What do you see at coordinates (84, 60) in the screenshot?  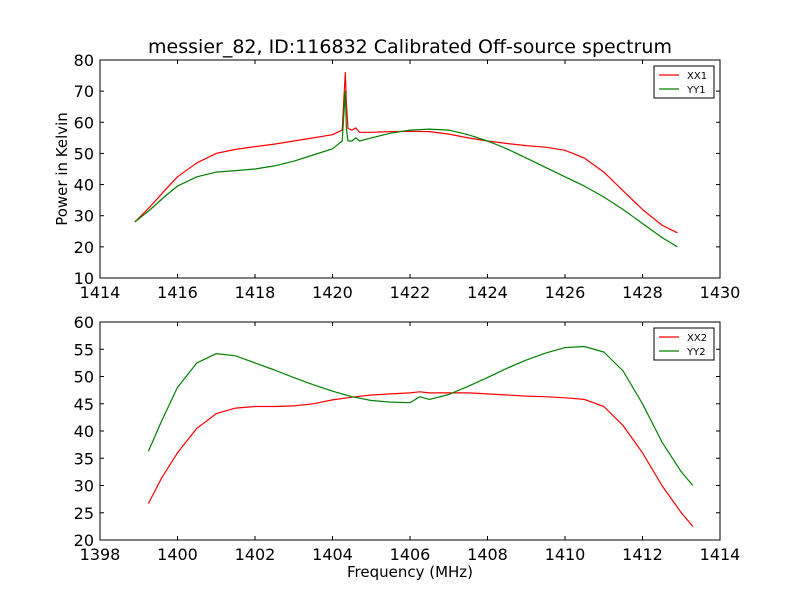 I see `y-tick-label: 80` at bounding box center [84, 60].